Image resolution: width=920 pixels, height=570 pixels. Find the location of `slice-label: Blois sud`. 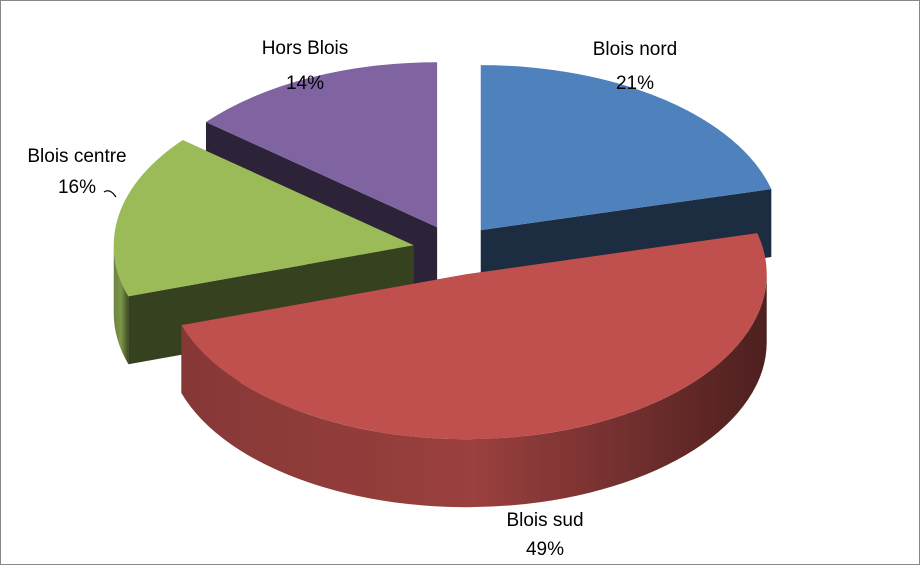

slice-label: Blois sud is located at coordinates (544, 520).